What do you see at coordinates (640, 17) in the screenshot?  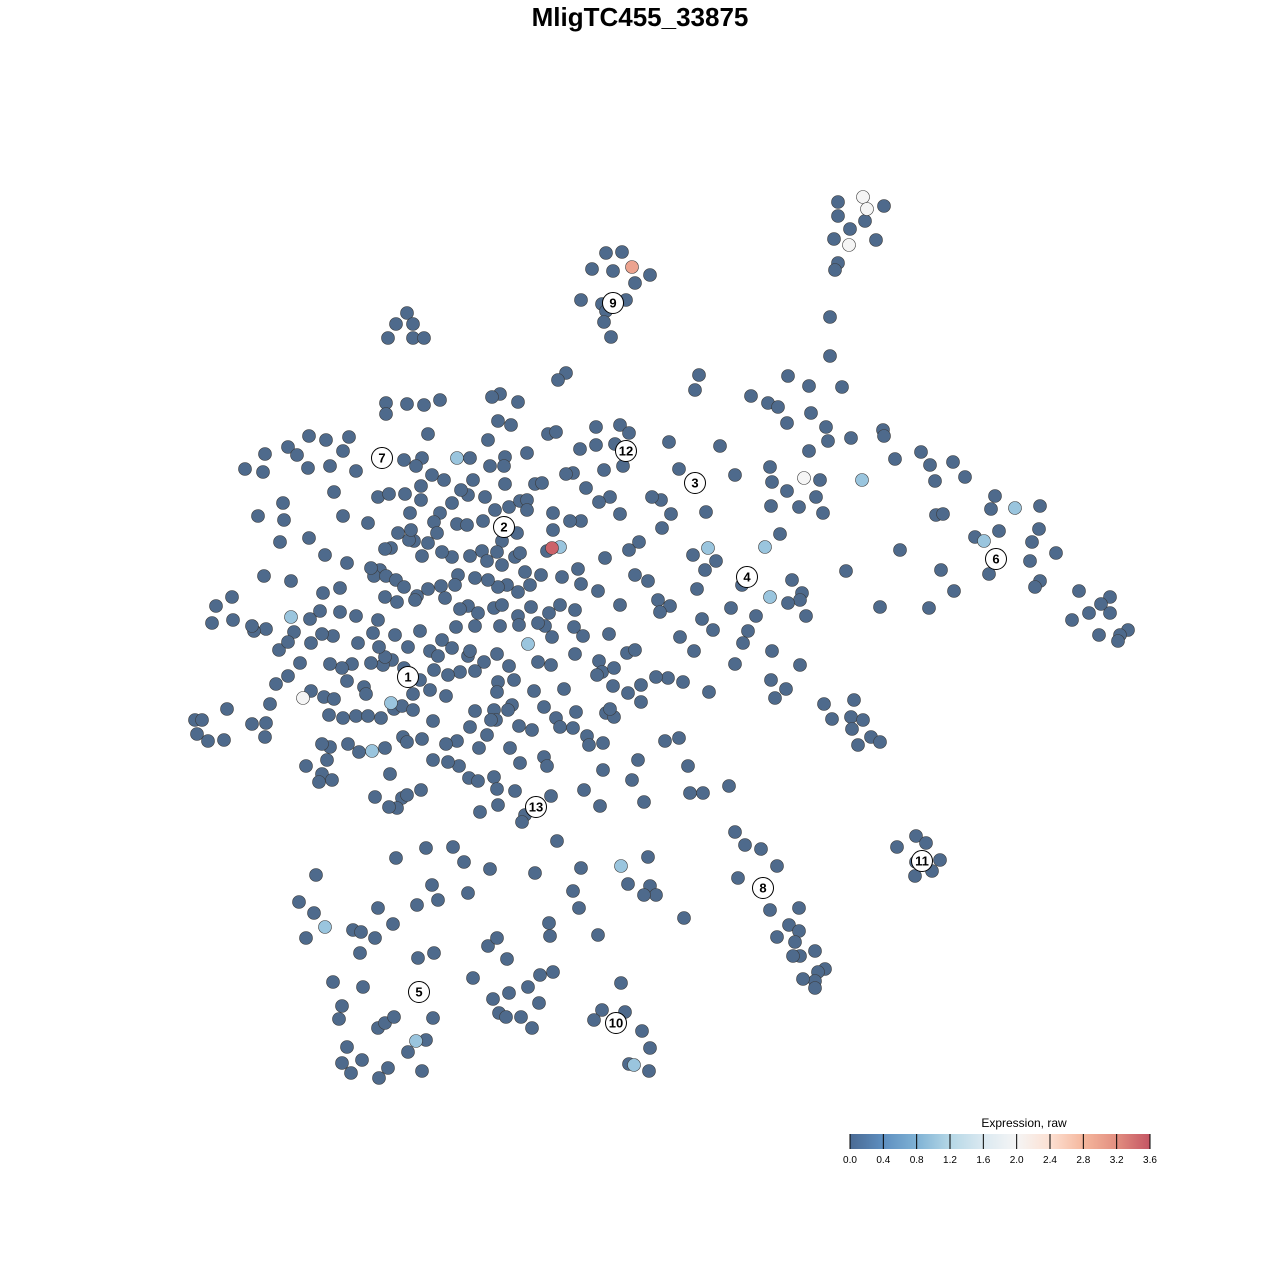 I see `chart-title: MligTC455_33875` at bounding box center [640, 17].